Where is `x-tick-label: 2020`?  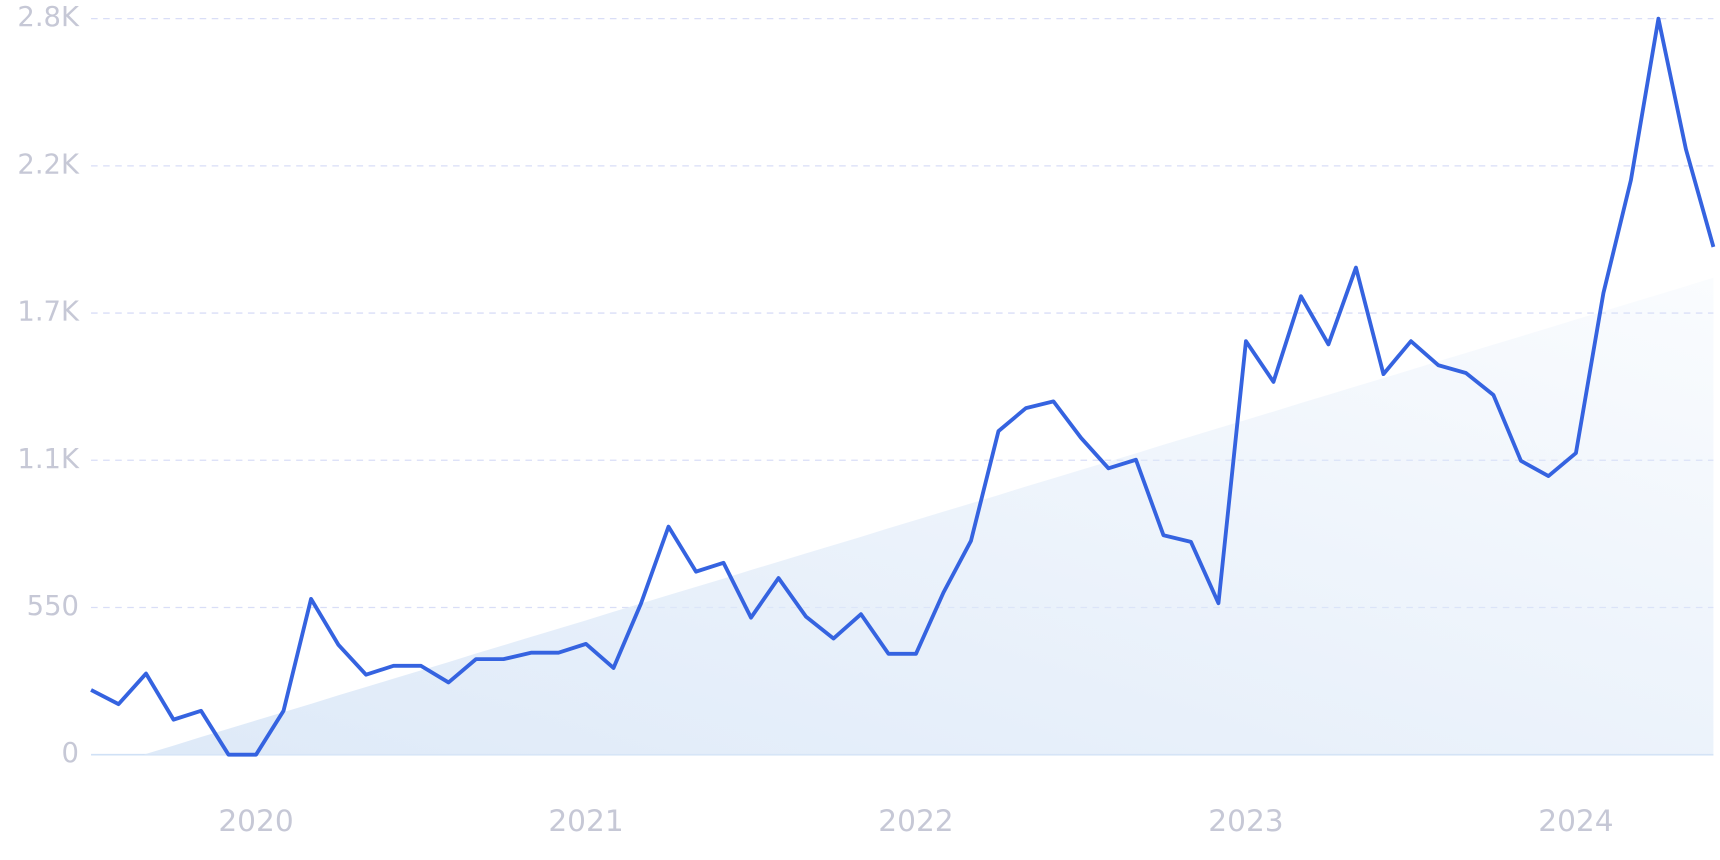
x-tick-label: 2020 is located at coordinates (255, 821).